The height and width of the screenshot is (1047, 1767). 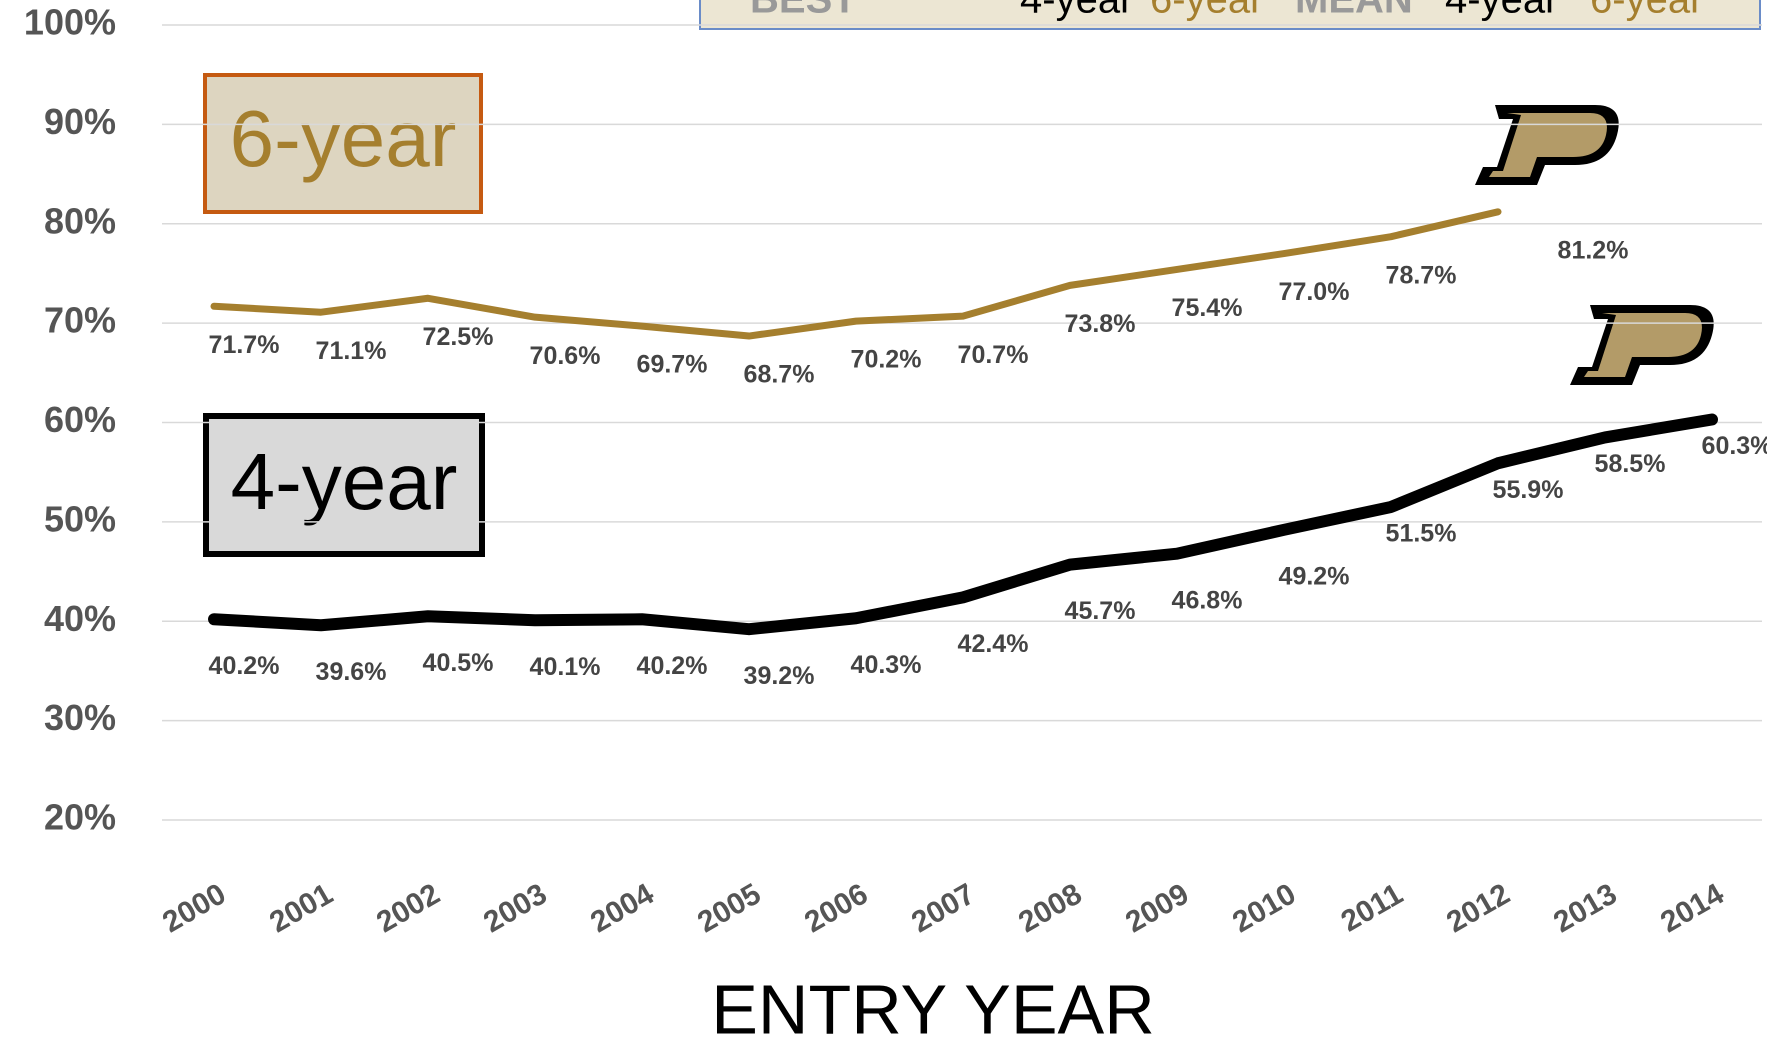 I want to click on x-tick-label: 2010, so click(x=1264, y=908).